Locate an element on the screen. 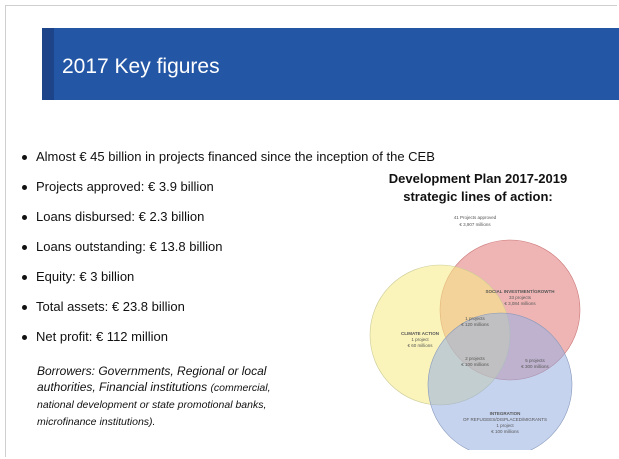  venn-label: CLIMATE ACTION is located at coordinates (420, 333).